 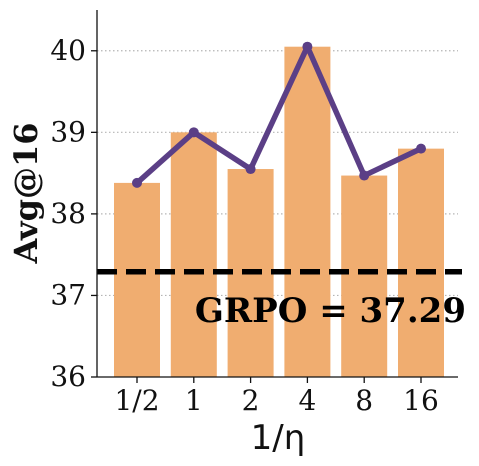 What do you see at coordinates (194, 400) in the screenshot?
I see `x-tick-label: 1` at bounding box center [194, 400].